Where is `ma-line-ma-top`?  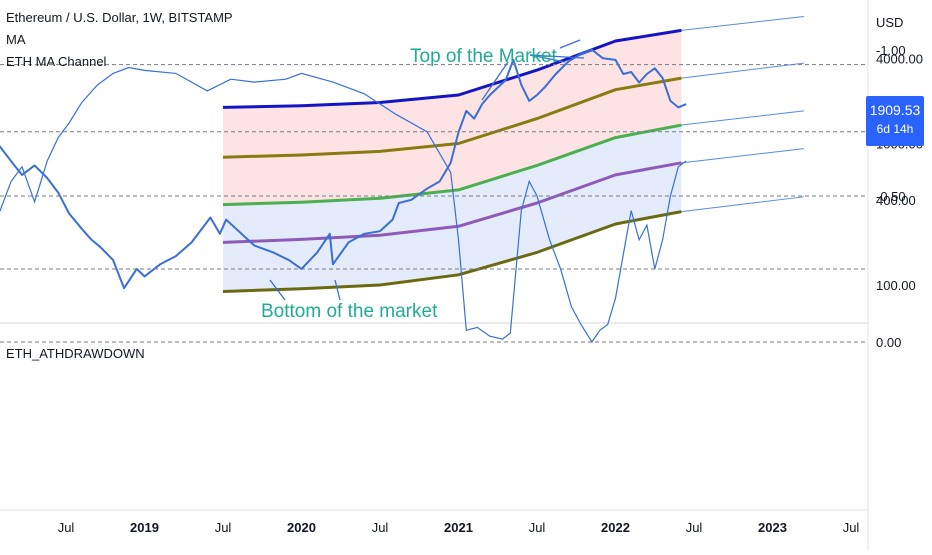 ma-line-ma-top is located at coordinates (452, 68).